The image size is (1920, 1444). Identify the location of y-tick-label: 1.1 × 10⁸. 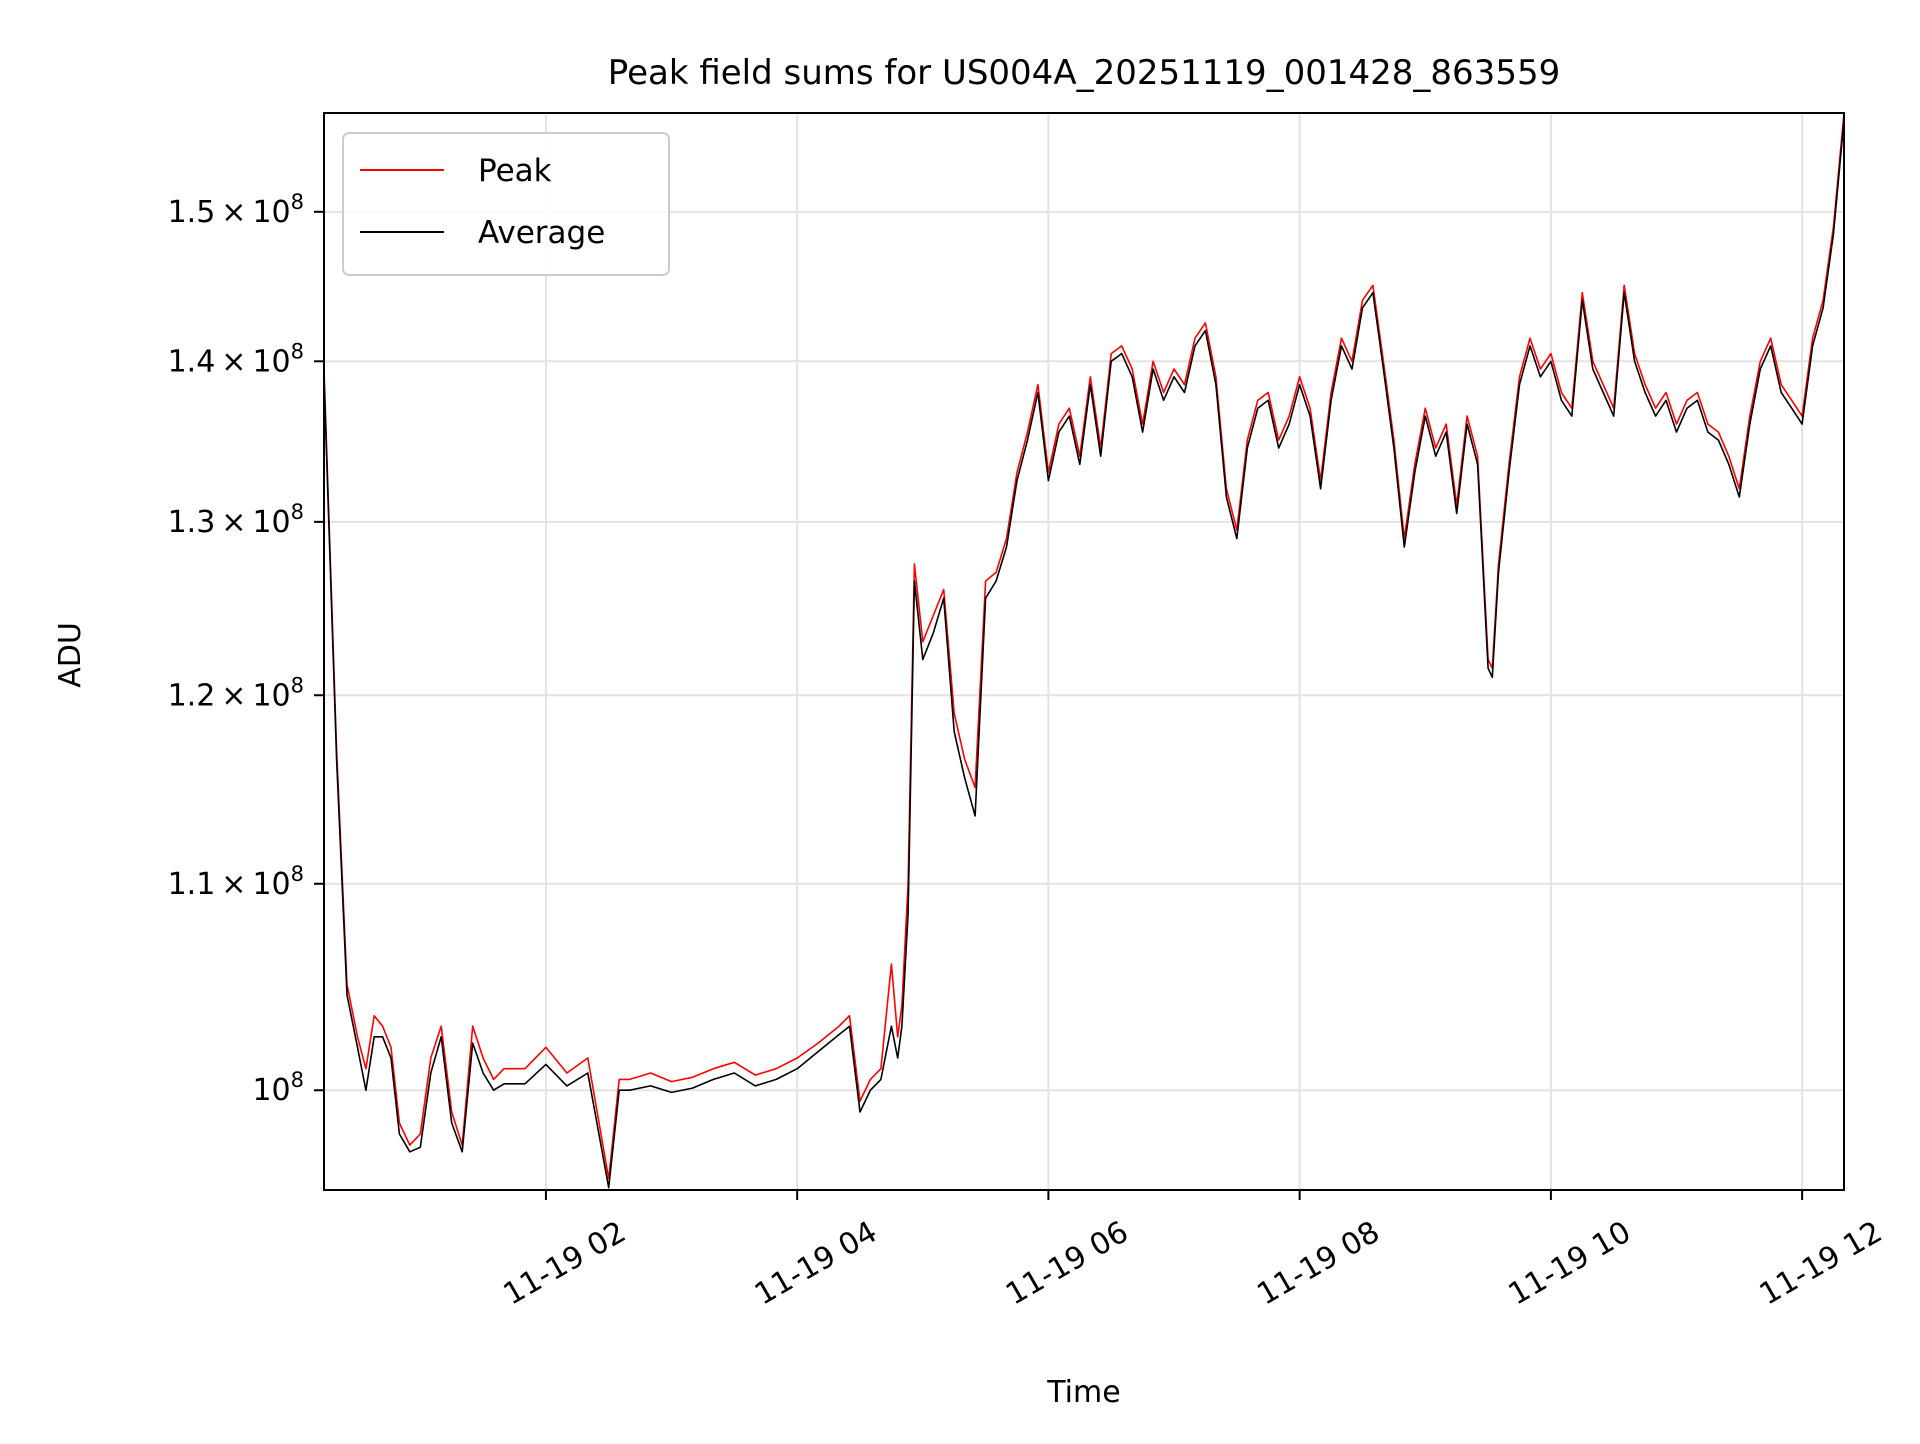
(236, 882).